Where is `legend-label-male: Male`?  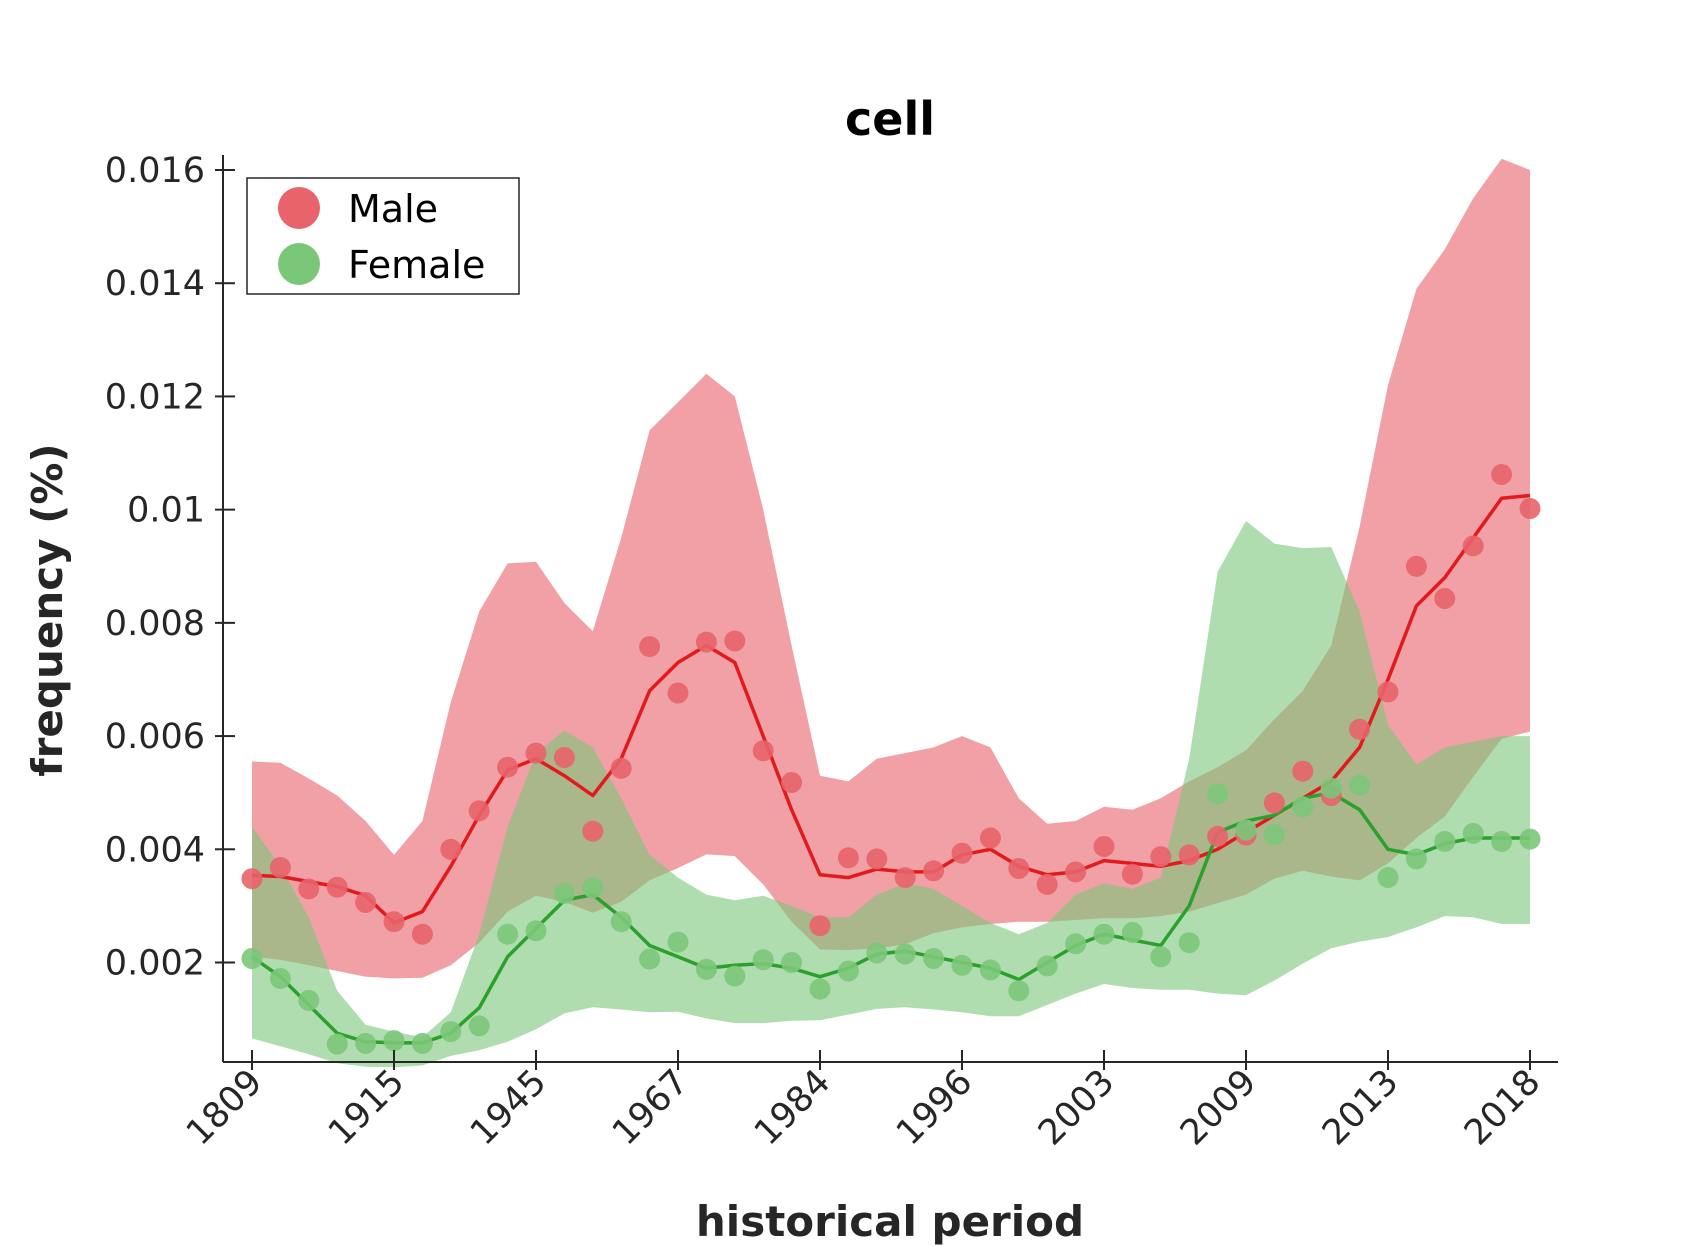
legend-label-male: Male is located at coordinates (393, 209).